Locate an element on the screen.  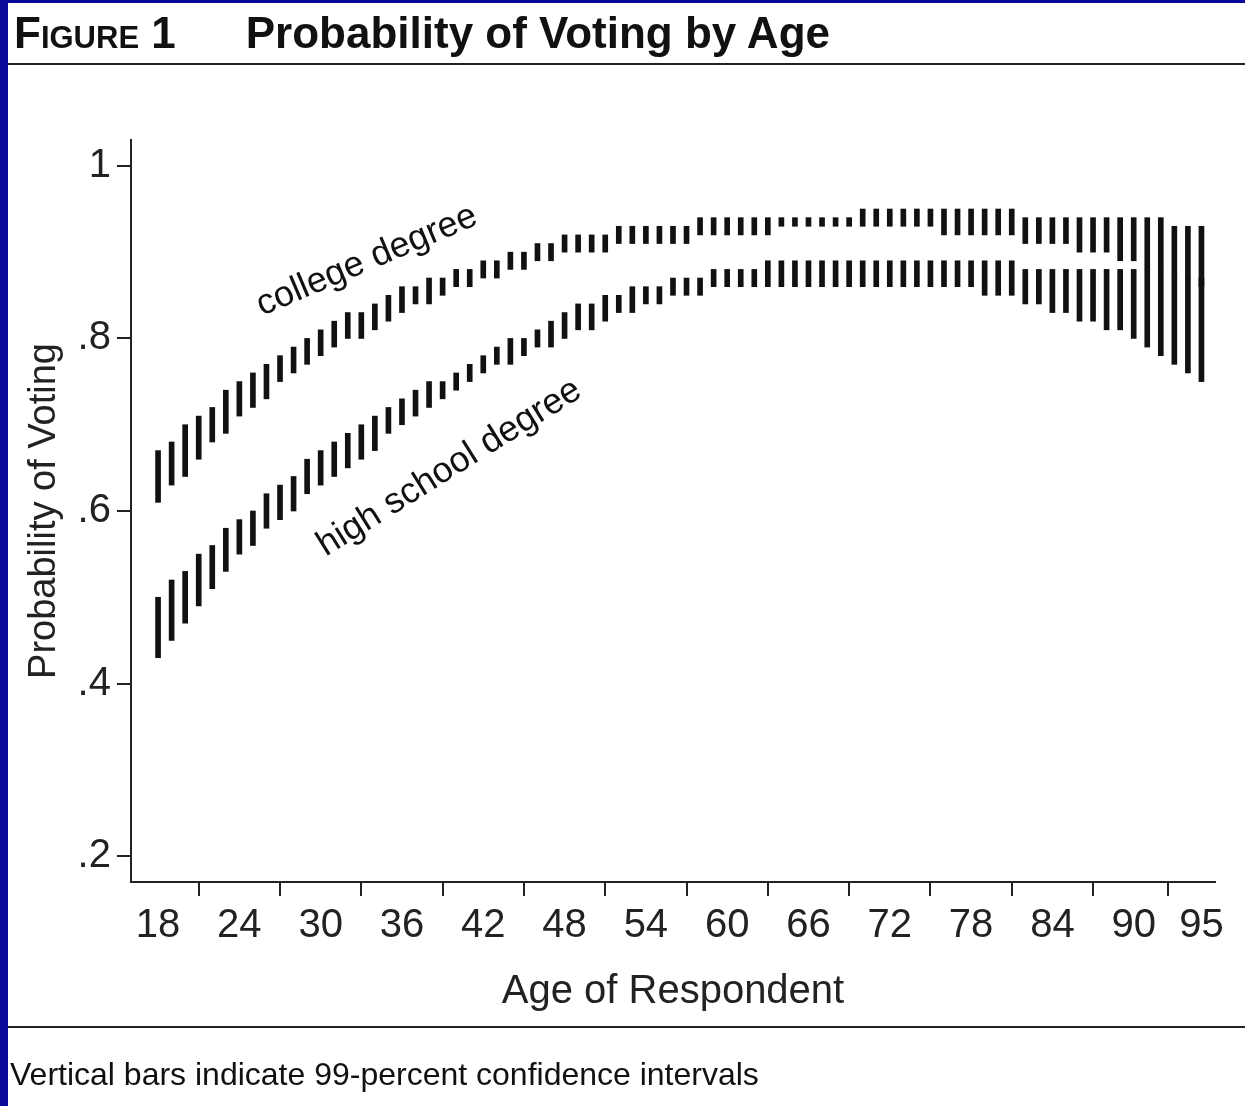
x-tick-label: 95 is located at coordinates (1201, 923).